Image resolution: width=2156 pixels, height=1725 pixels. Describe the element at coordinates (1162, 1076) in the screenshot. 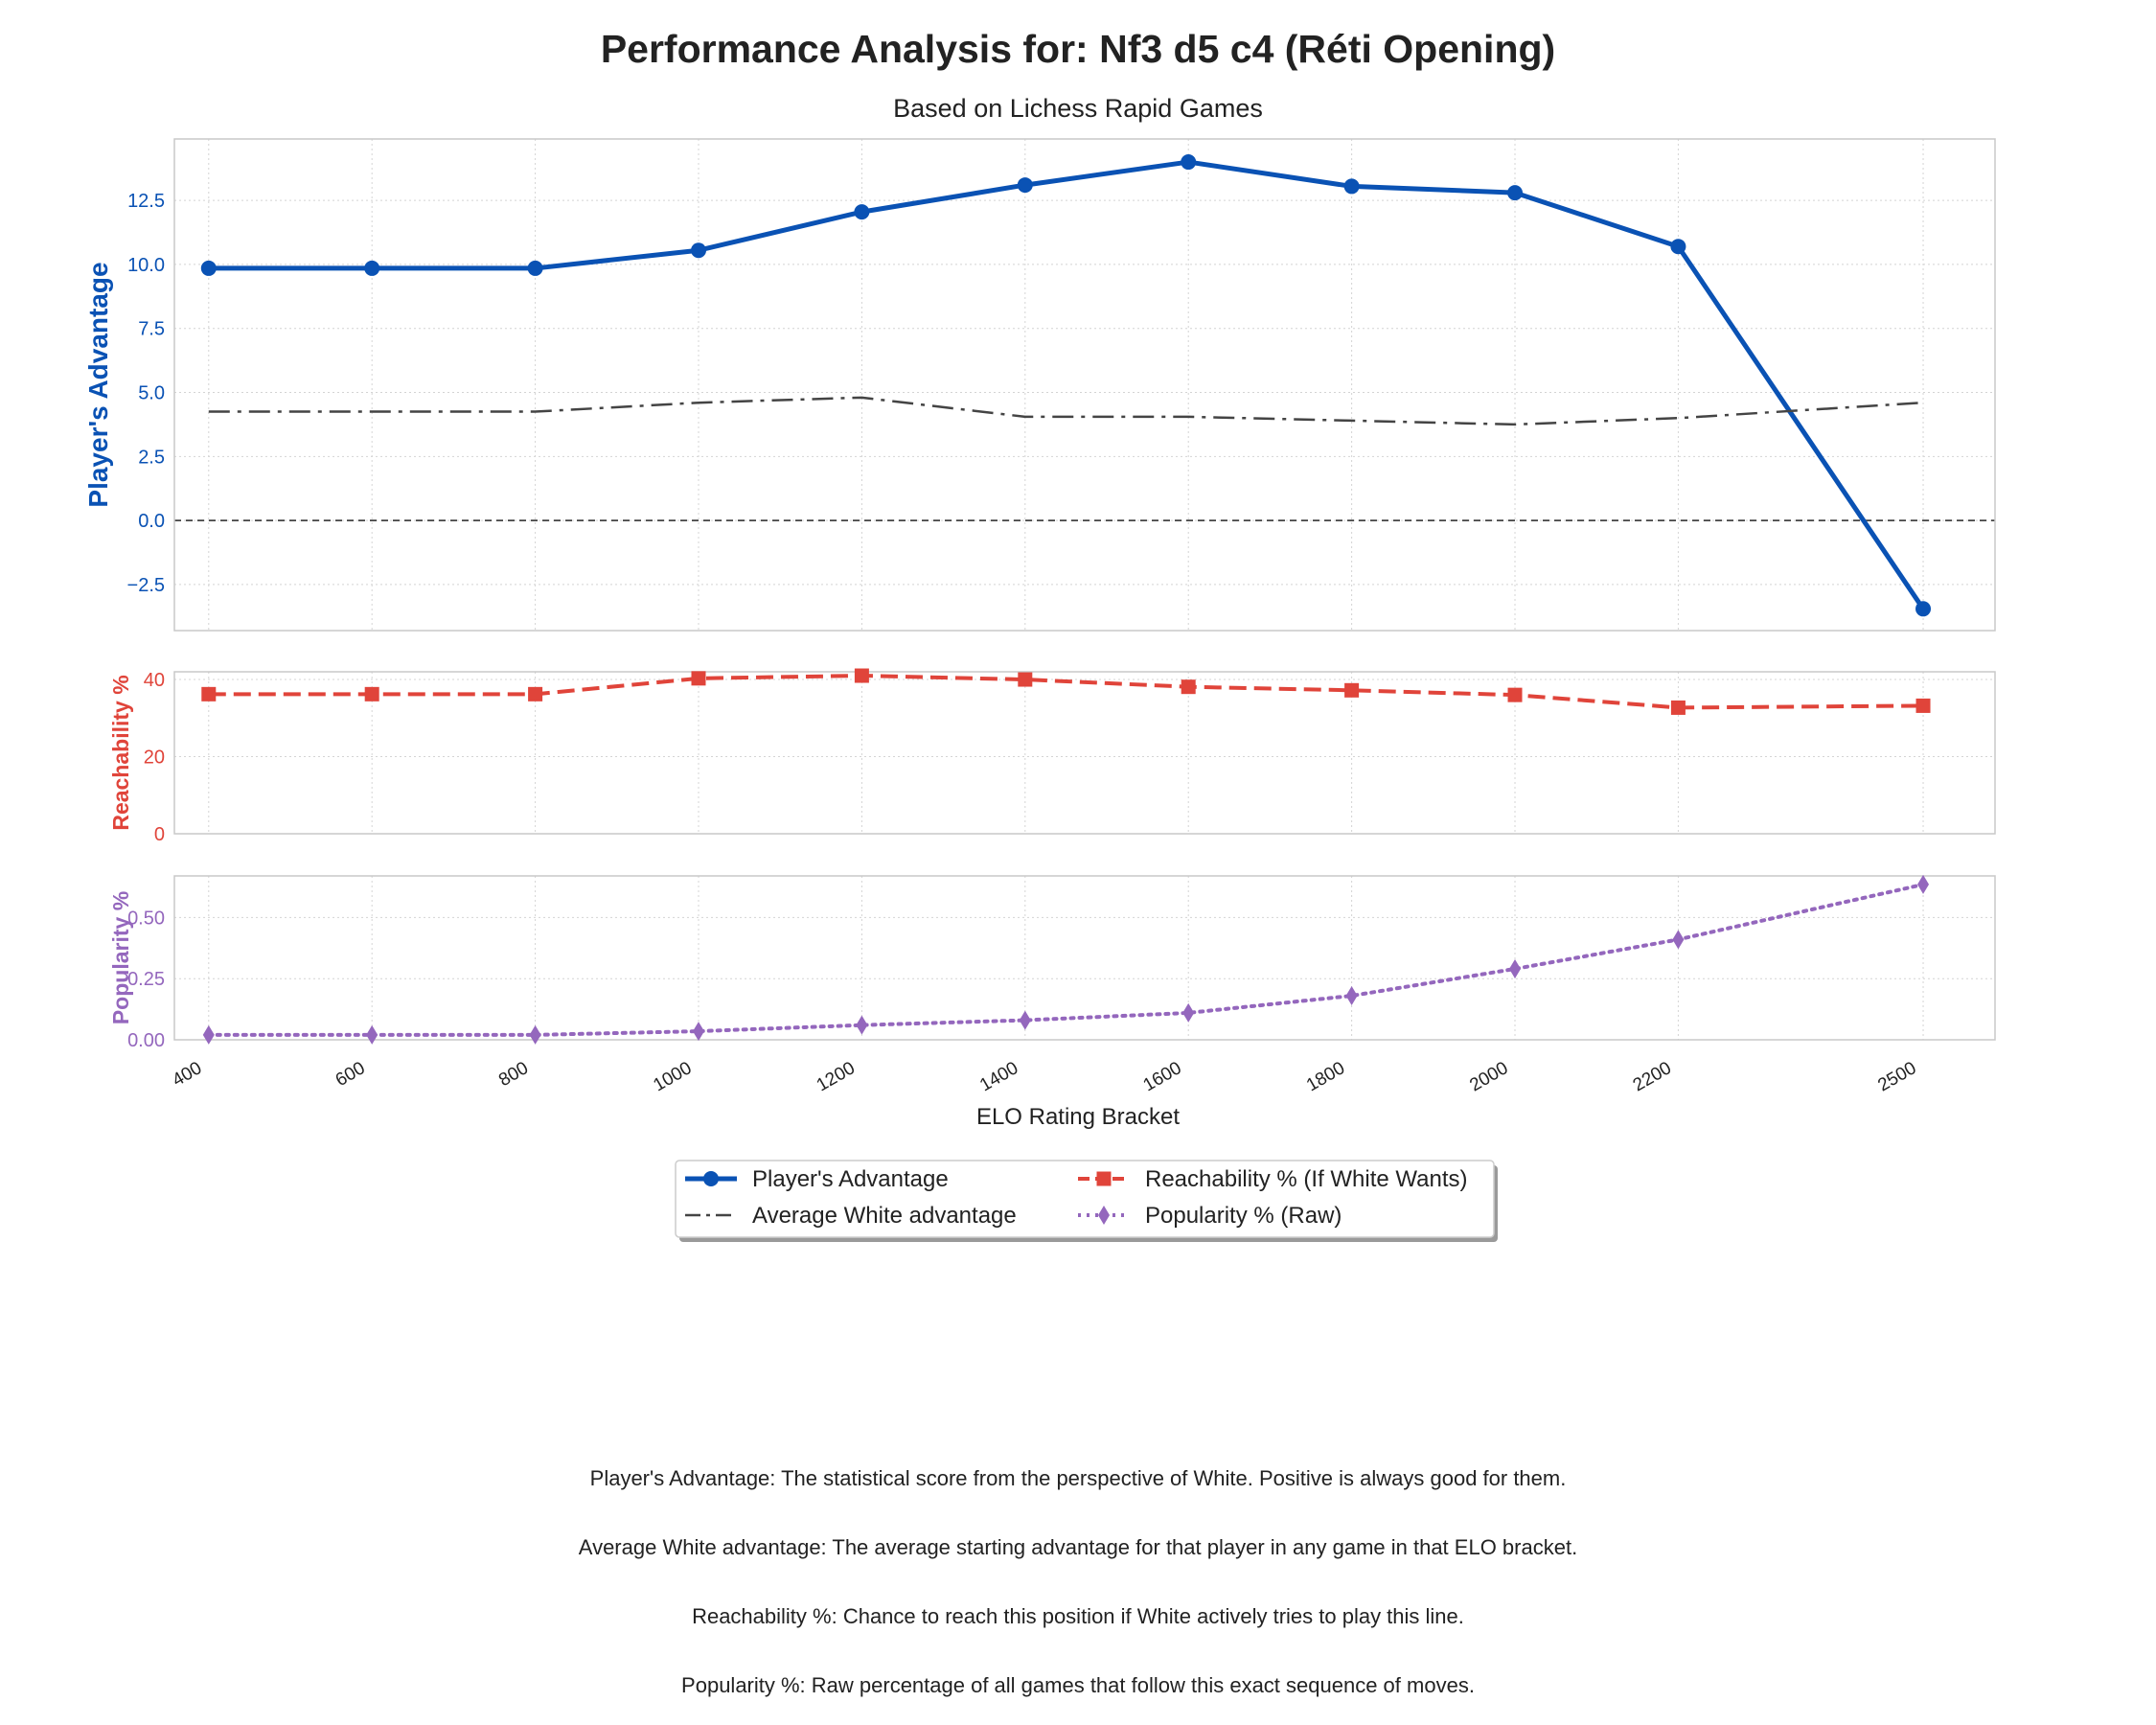

I see `x-tick-label: 1600` at that location.